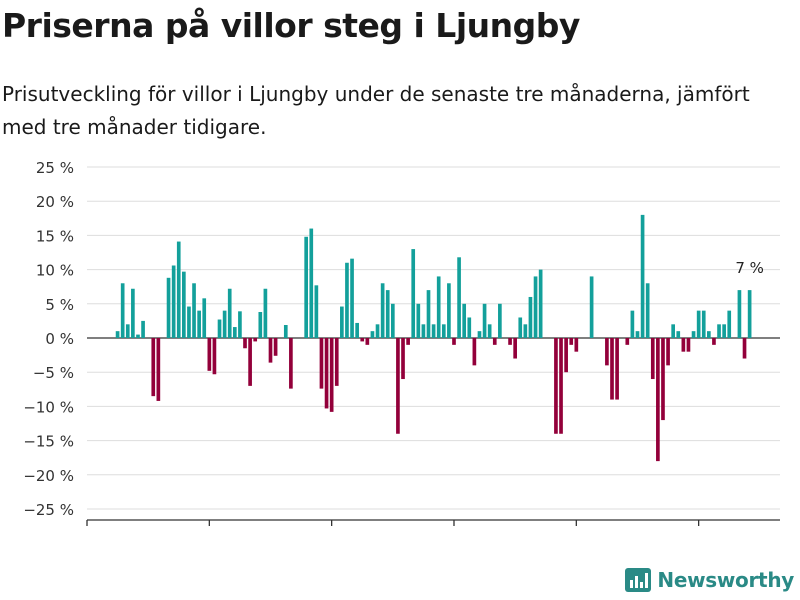 This screenshot has width=800, height=600. What do you see at coordinates (48, 442) in the screenshot?
I see `y-tick-label: −15 %` at bounding box center [48, 442].